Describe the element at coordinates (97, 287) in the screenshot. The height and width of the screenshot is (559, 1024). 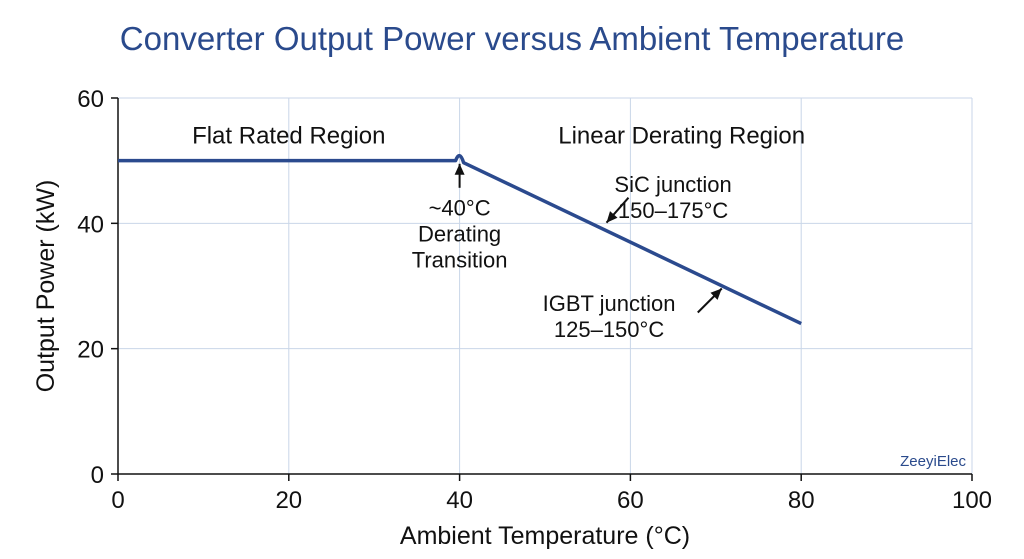
I see `y-ticks: 0 20 40 60` at that location.